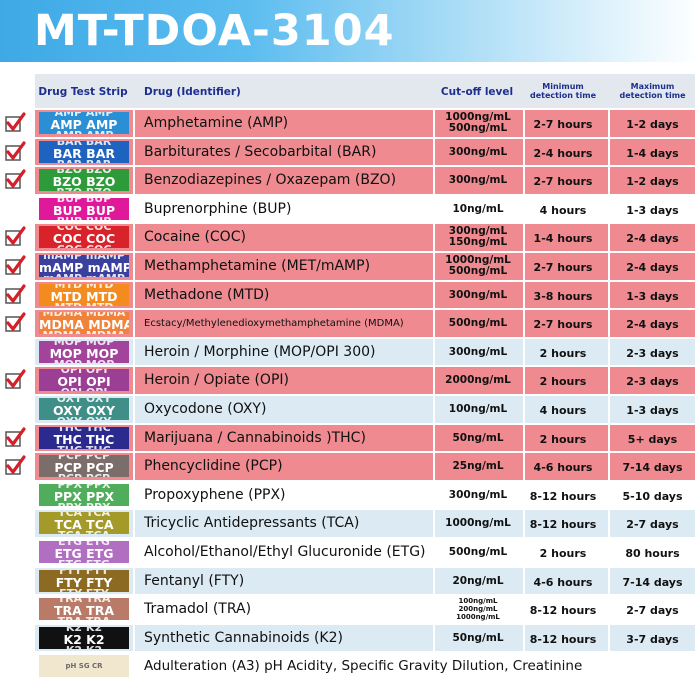 Image resolution: width=700 pixels, height=700 pixels. I want to click on min-detection-time: 1-4 hours, so click(563, 239).